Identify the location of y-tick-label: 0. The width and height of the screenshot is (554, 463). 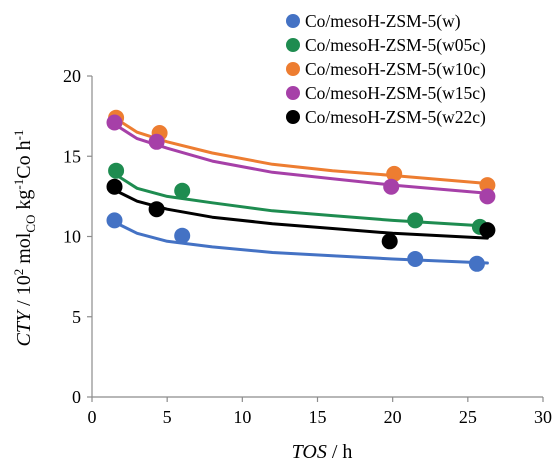
(76, 397).